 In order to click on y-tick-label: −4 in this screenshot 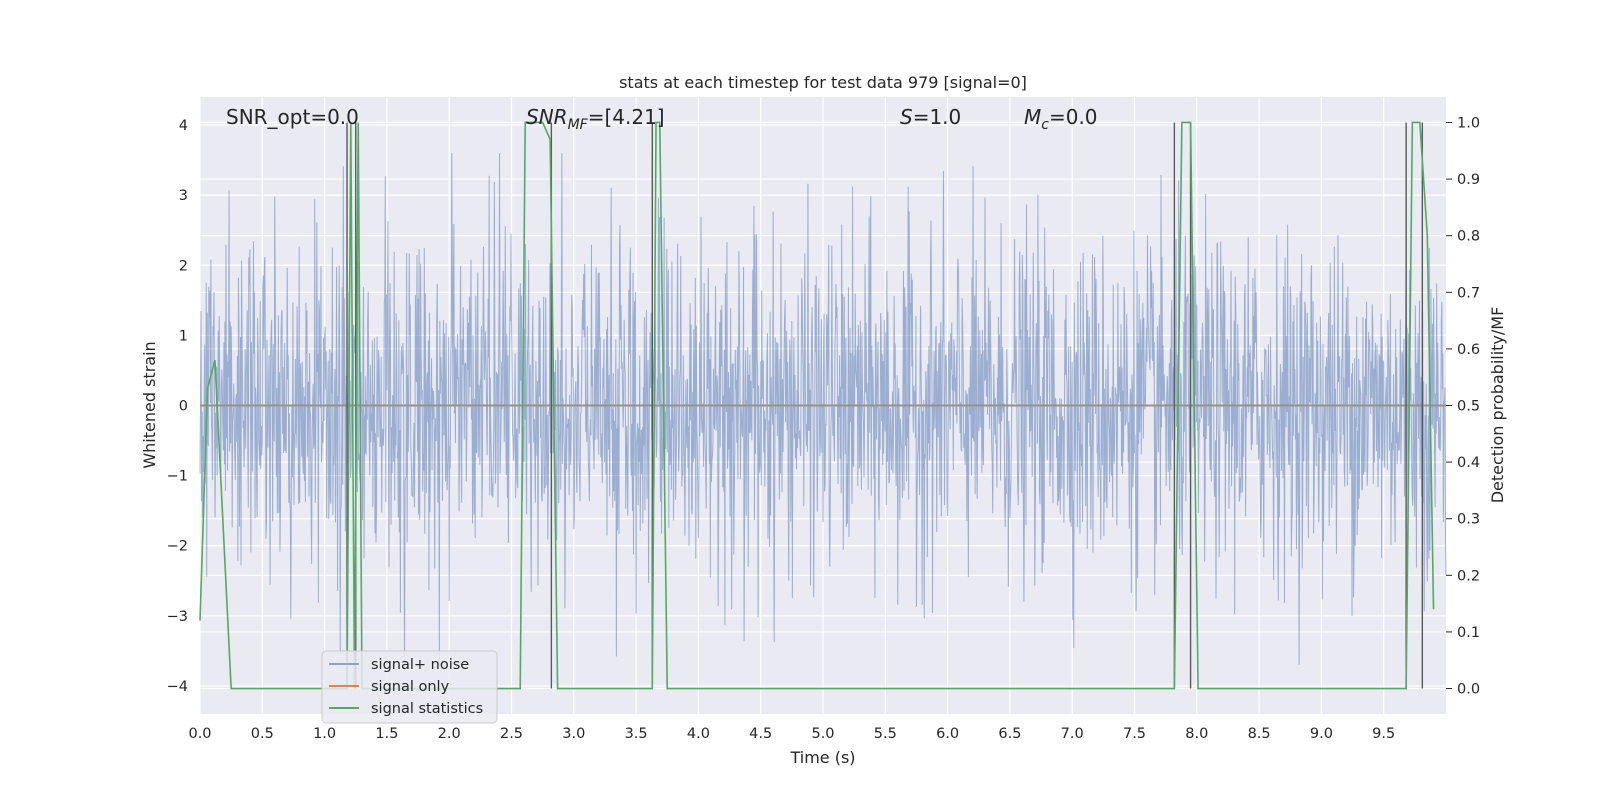, I will do `click(177, 687)`.